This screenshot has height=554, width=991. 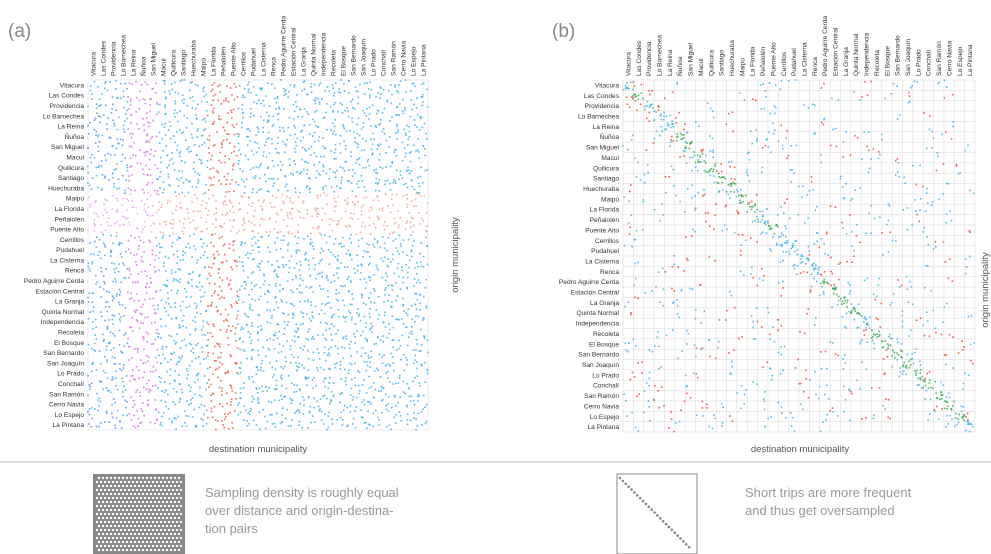 I want to click on row-label: Lo Barnechea, so click(x=63, y=116).